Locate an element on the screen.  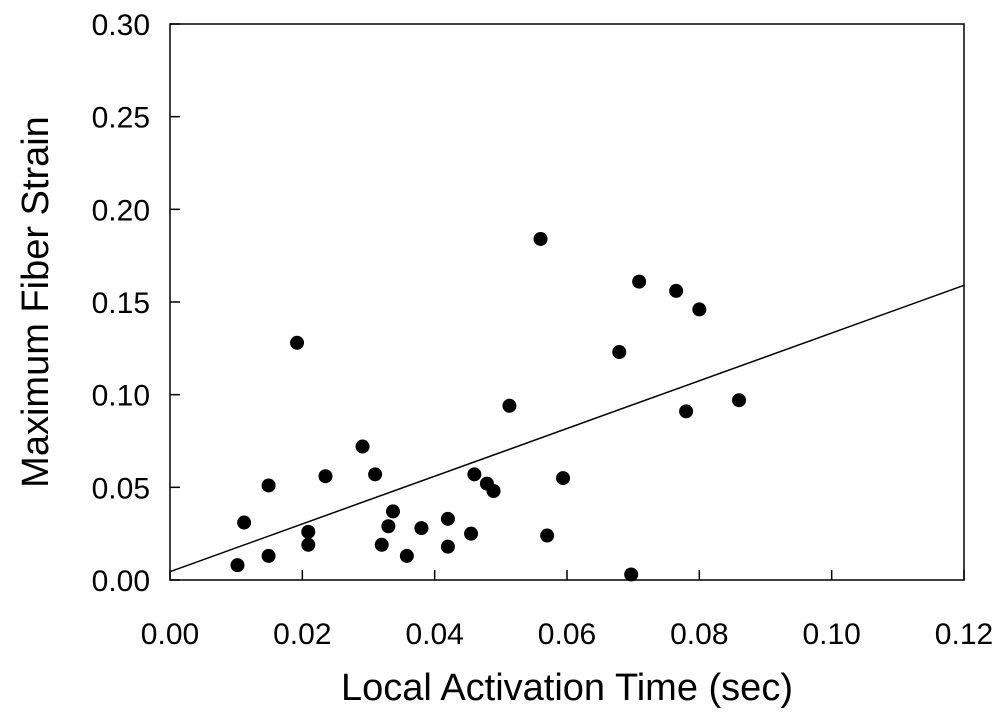
x-tick-label: 0.08 is located at coordinates (699, 634).